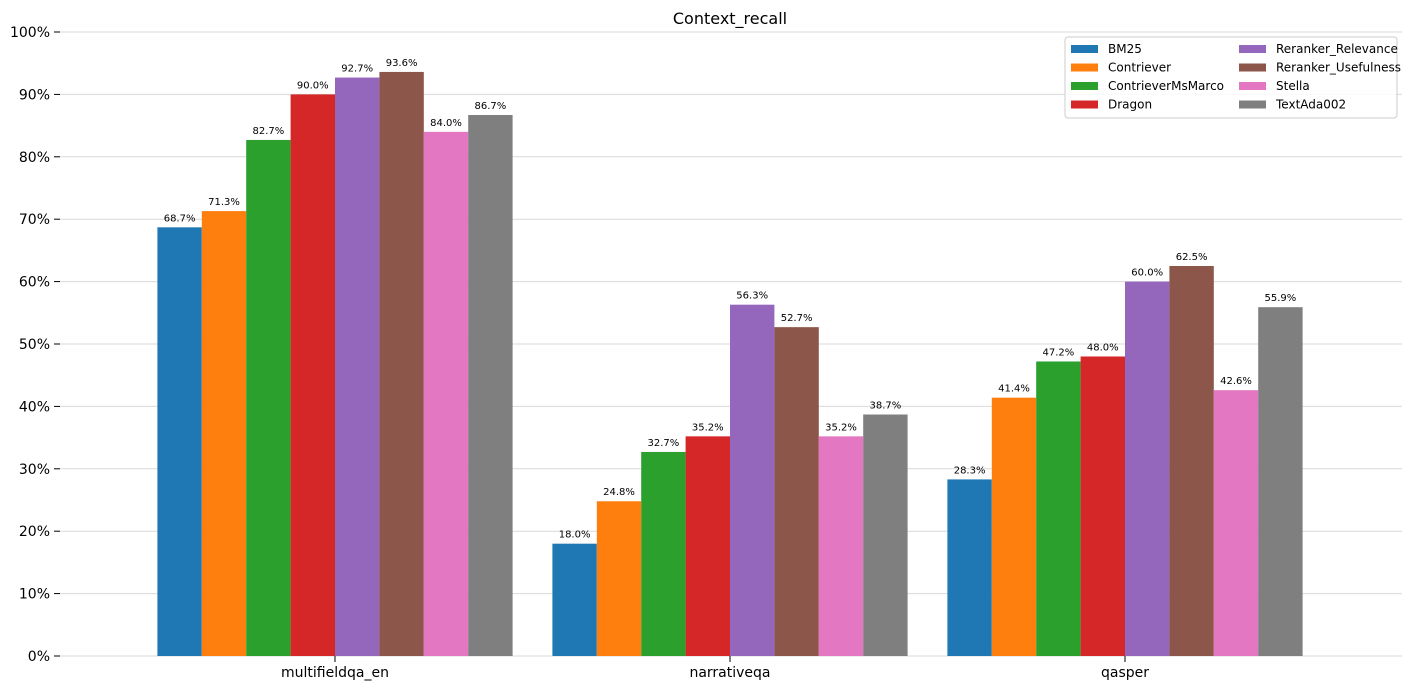  What do you see at coordinates (1293, 86) in the screenshot?
I see `legend-entry: Stella` at bounding box center [1293, 86].